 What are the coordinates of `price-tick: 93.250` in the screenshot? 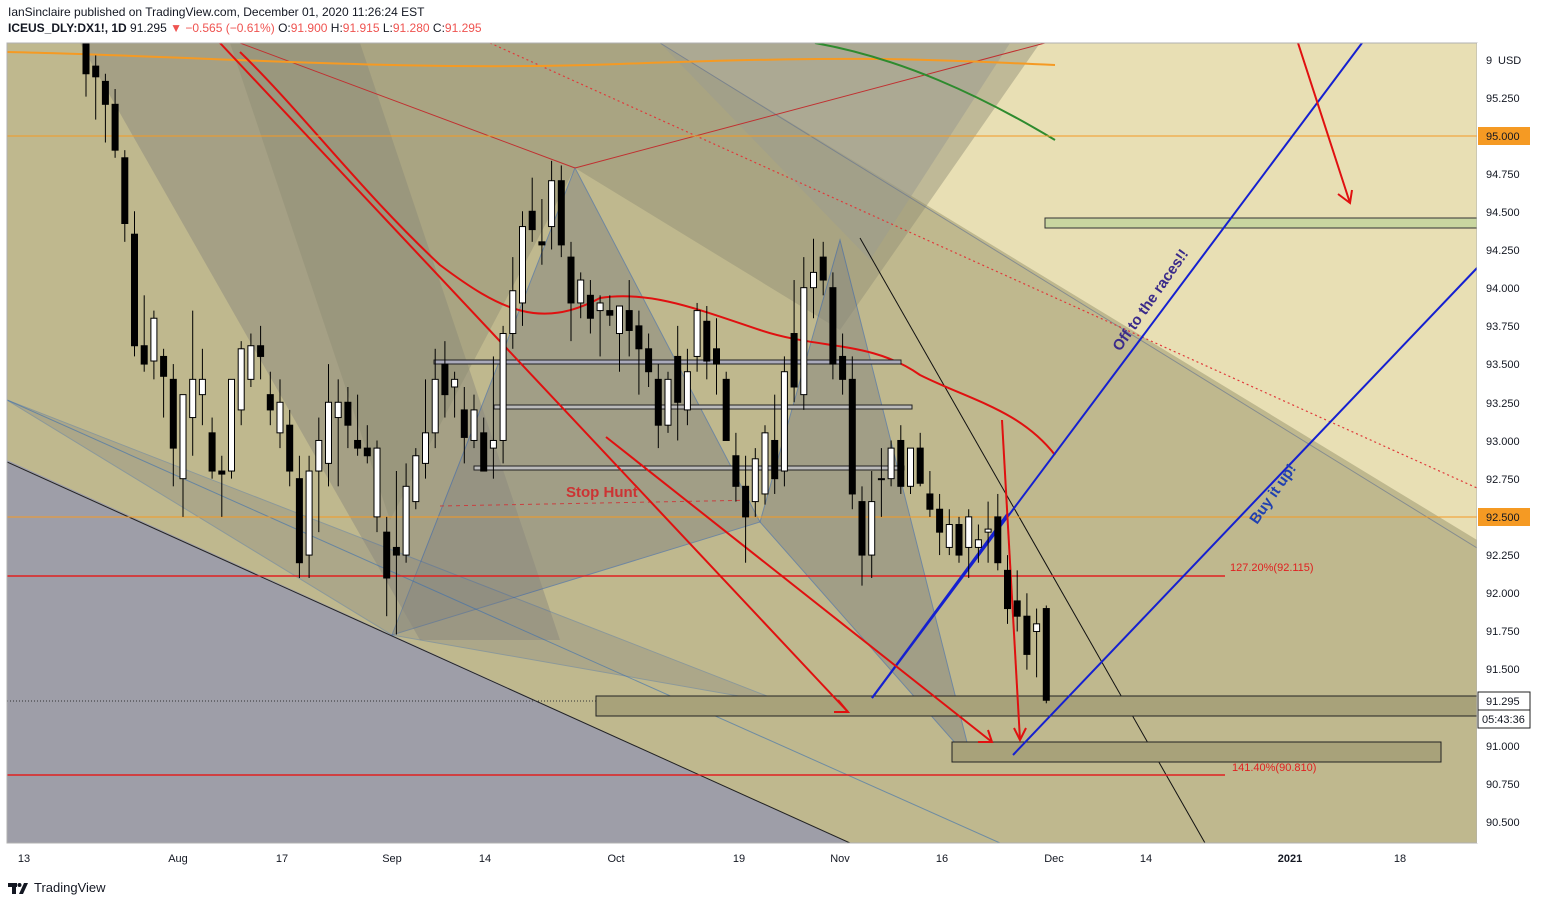 It's located at (1503, 404).